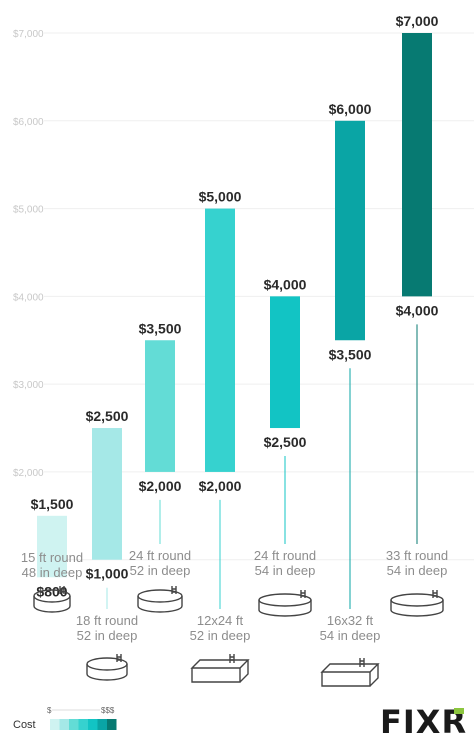 The height and width of the screenshot is (744, 474). What do you see at coordinates (350, 109) in the screenshot?
I see `high-value-label: $6,000` at bounding box center [350, 109].